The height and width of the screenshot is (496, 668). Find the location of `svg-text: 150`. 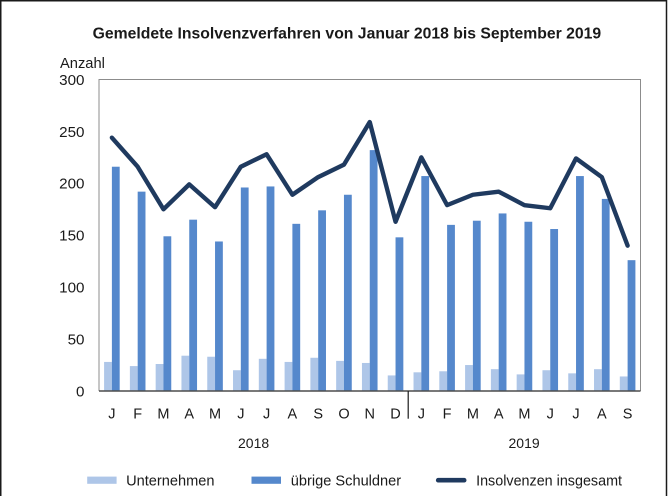

svg-text: 150 is located at coordinates (71, 236).